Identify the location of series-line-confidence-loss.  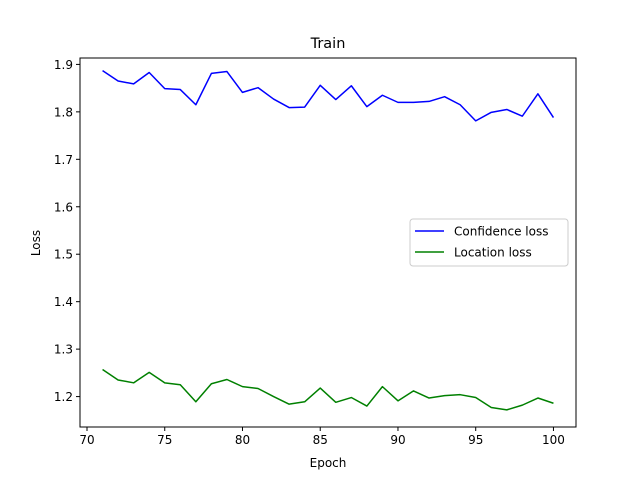
(328, 95).